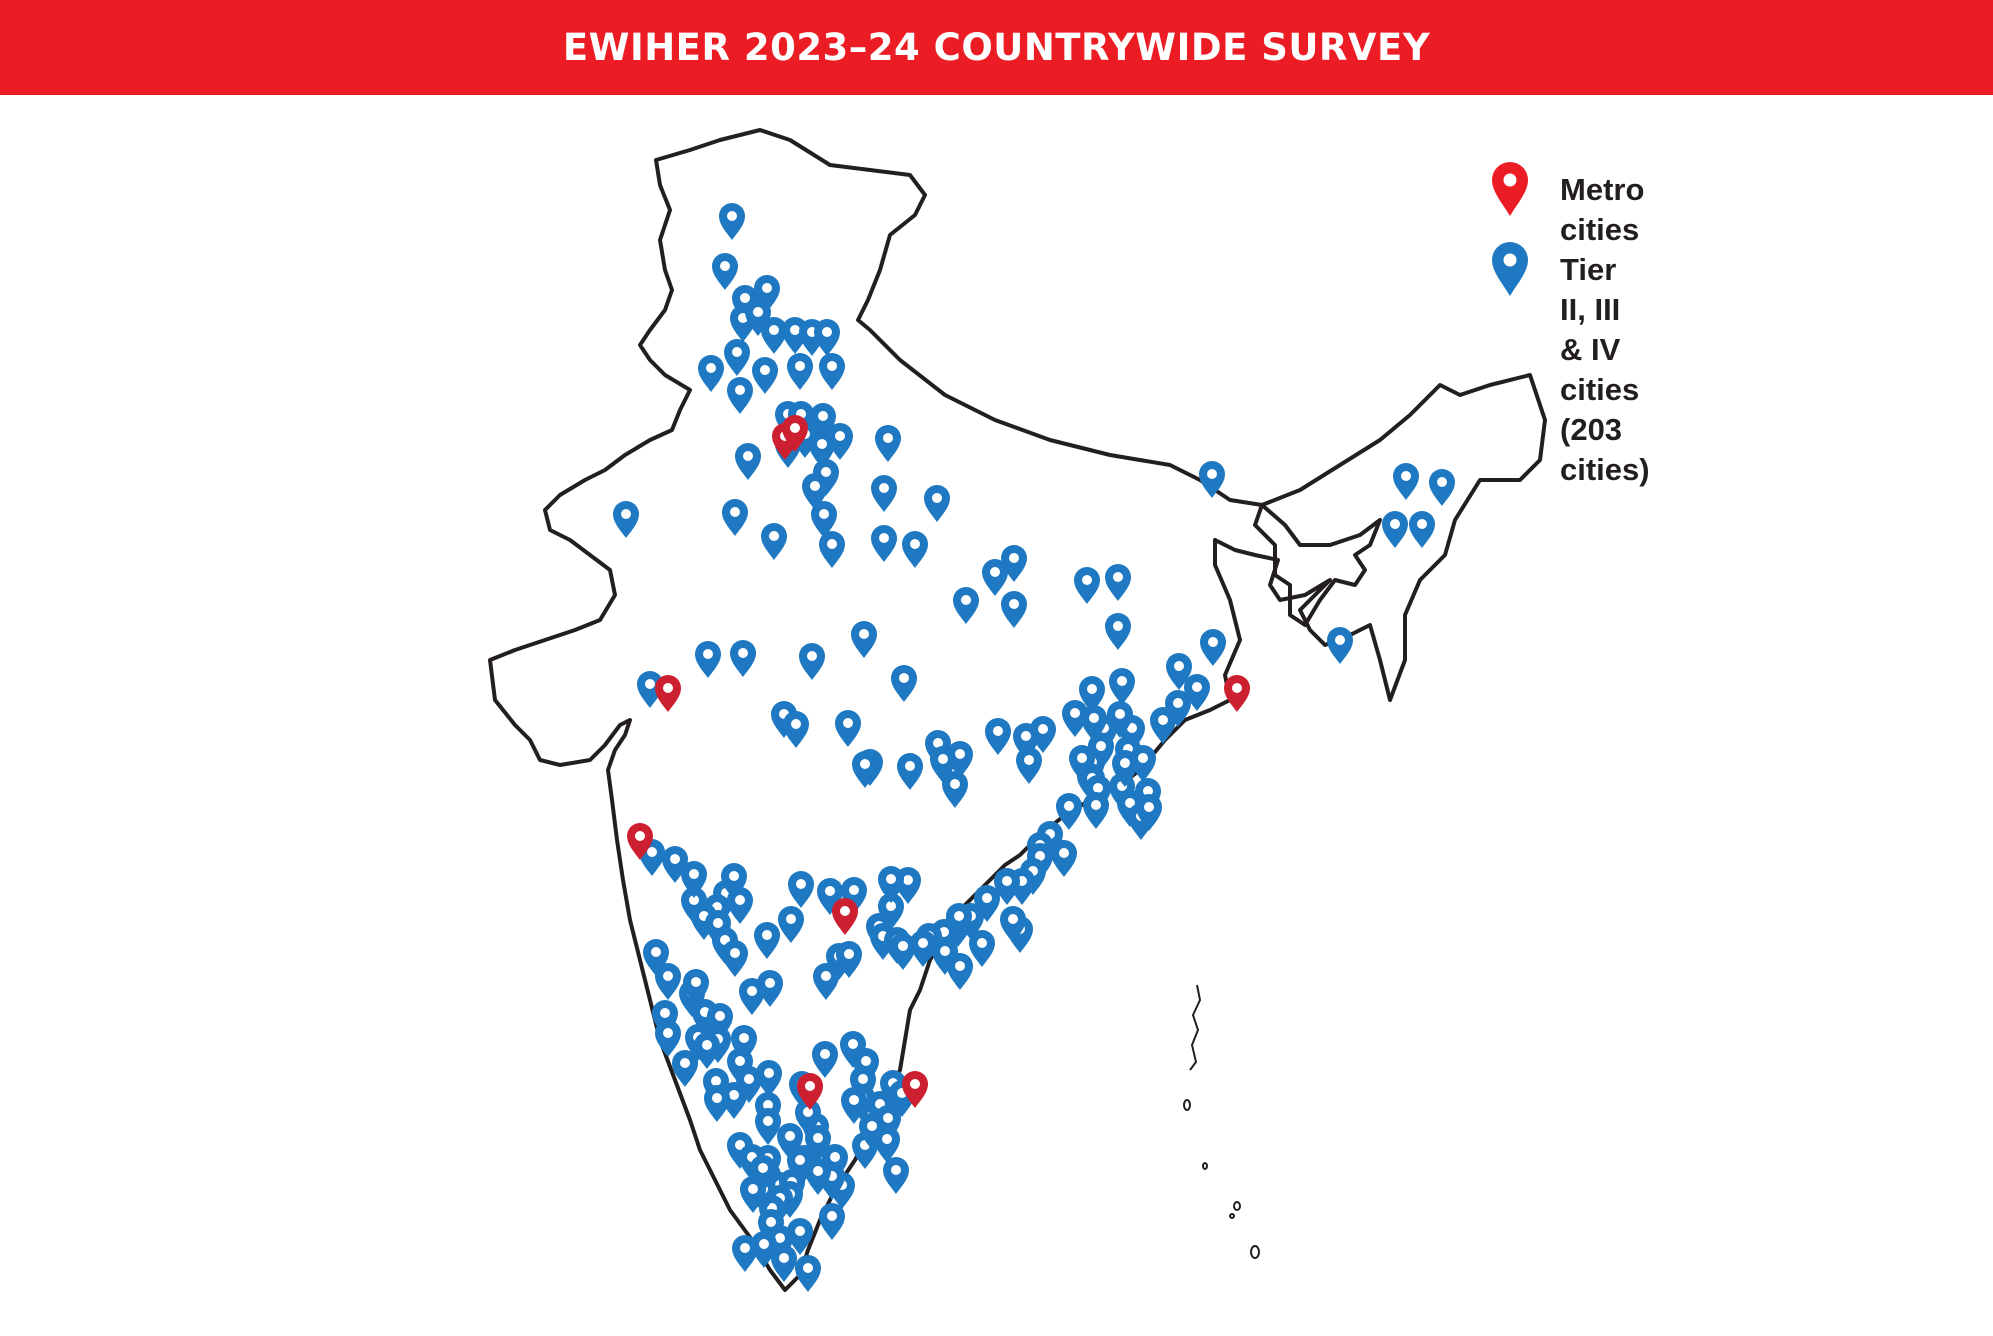 The width and height of the screenshot is (1993, 1336). I want to click on bangladesh-border, so click(1317, 565).